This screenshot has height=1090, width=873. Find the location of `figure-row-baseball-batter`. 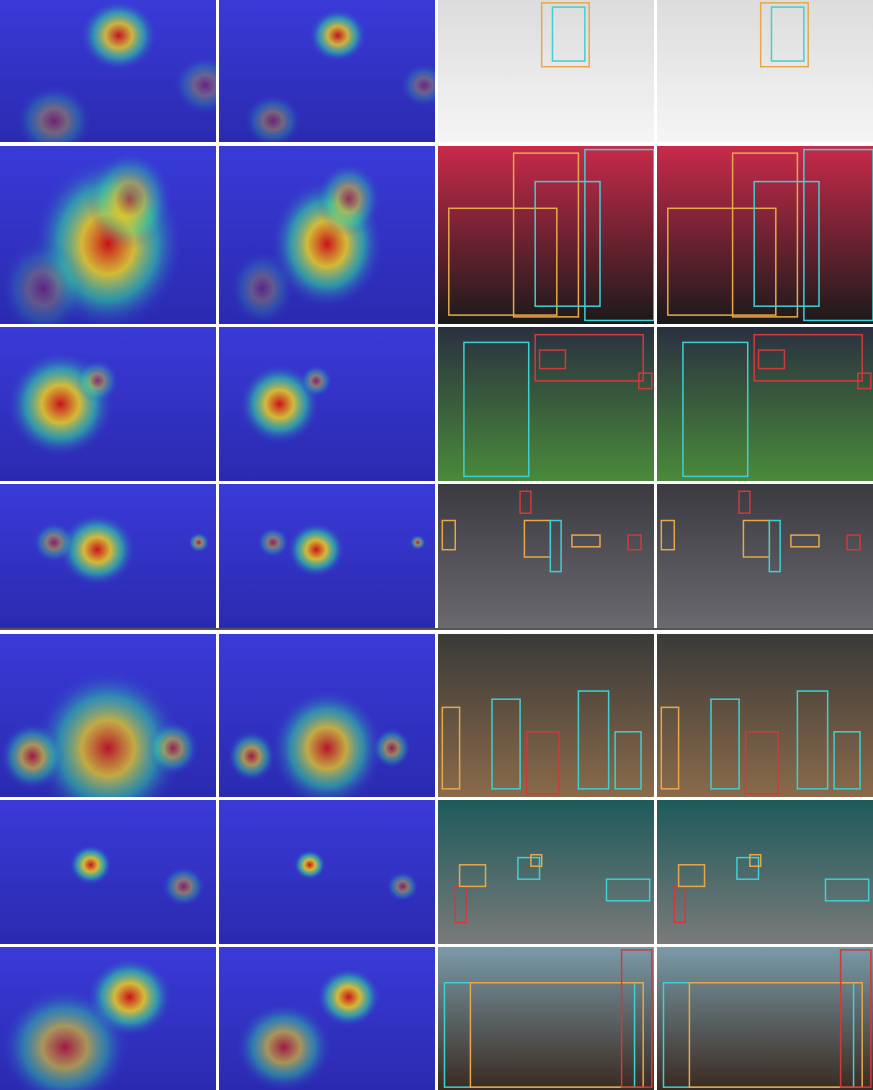

figure-row-baseball-batter is located at coordinates (436, 404).